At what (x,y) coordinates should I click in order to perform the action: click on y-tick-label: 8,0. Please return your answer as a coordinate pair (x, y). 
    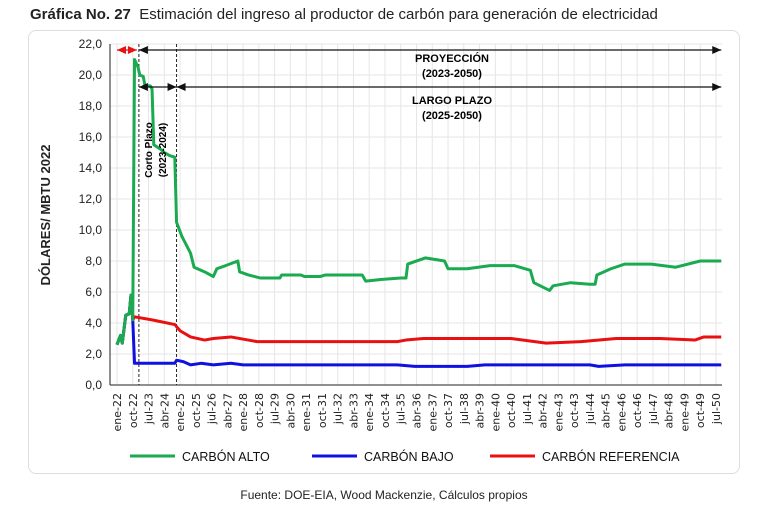
    Looking at the image, I should click on (93, 261).